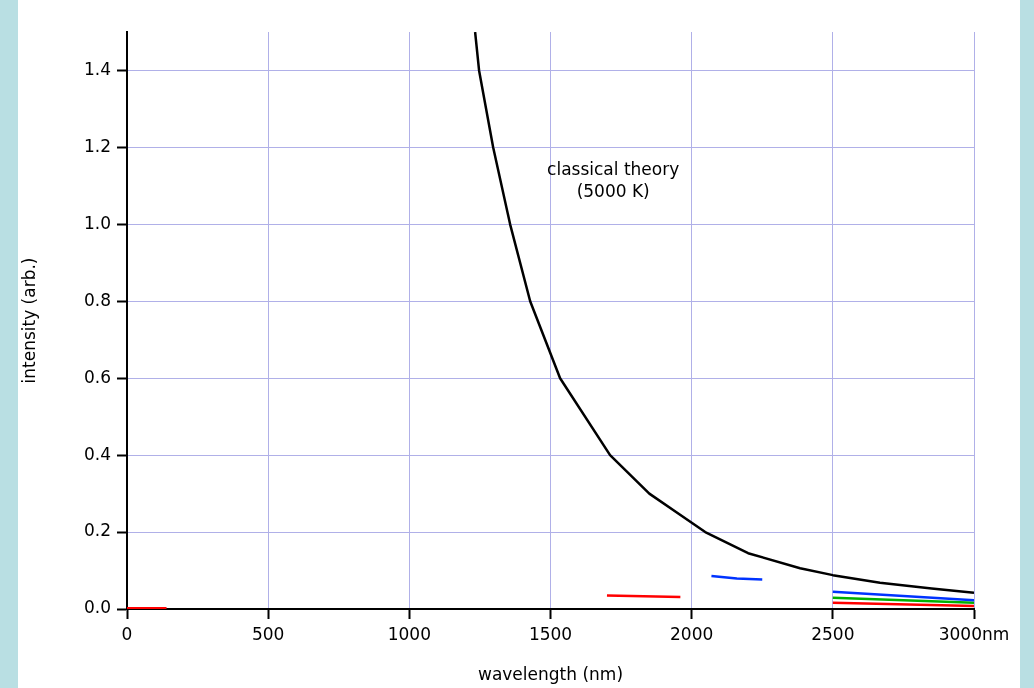  What do you see at coordinates (550, 674) in the screenshot?
I see `x-axis-title: wavelength (nm)` at bounding box center [550, 674].